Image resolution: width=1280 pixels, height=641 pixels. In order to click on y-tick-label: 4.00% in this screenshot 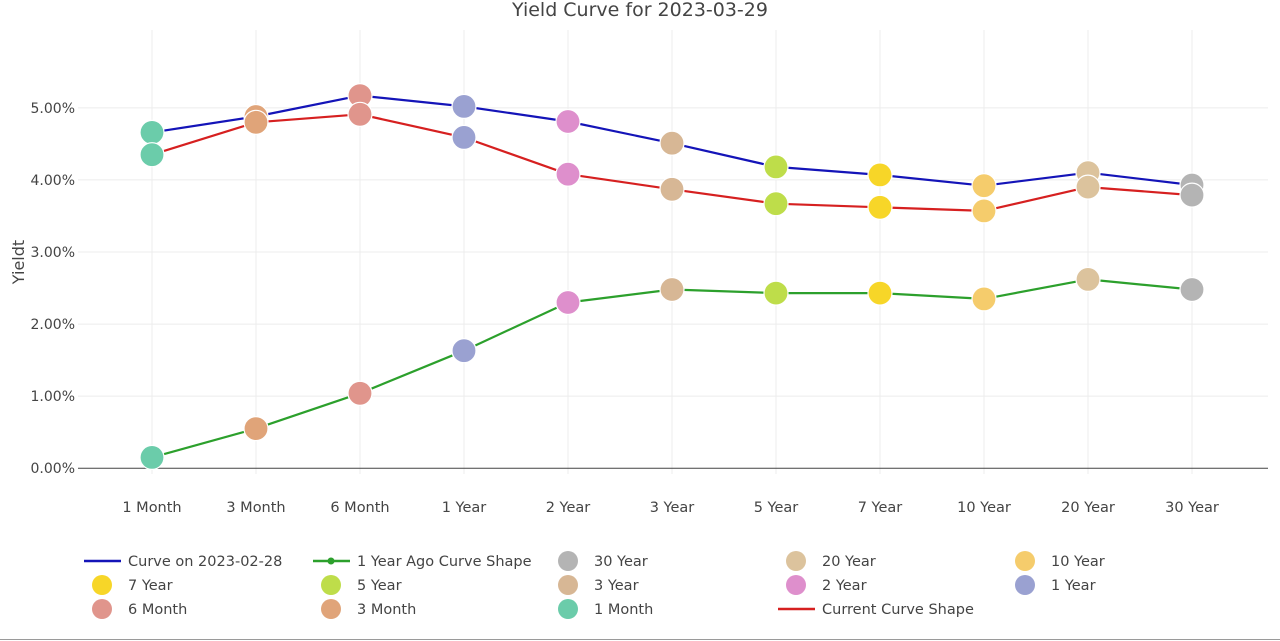, I will do `click(53, 181)`.